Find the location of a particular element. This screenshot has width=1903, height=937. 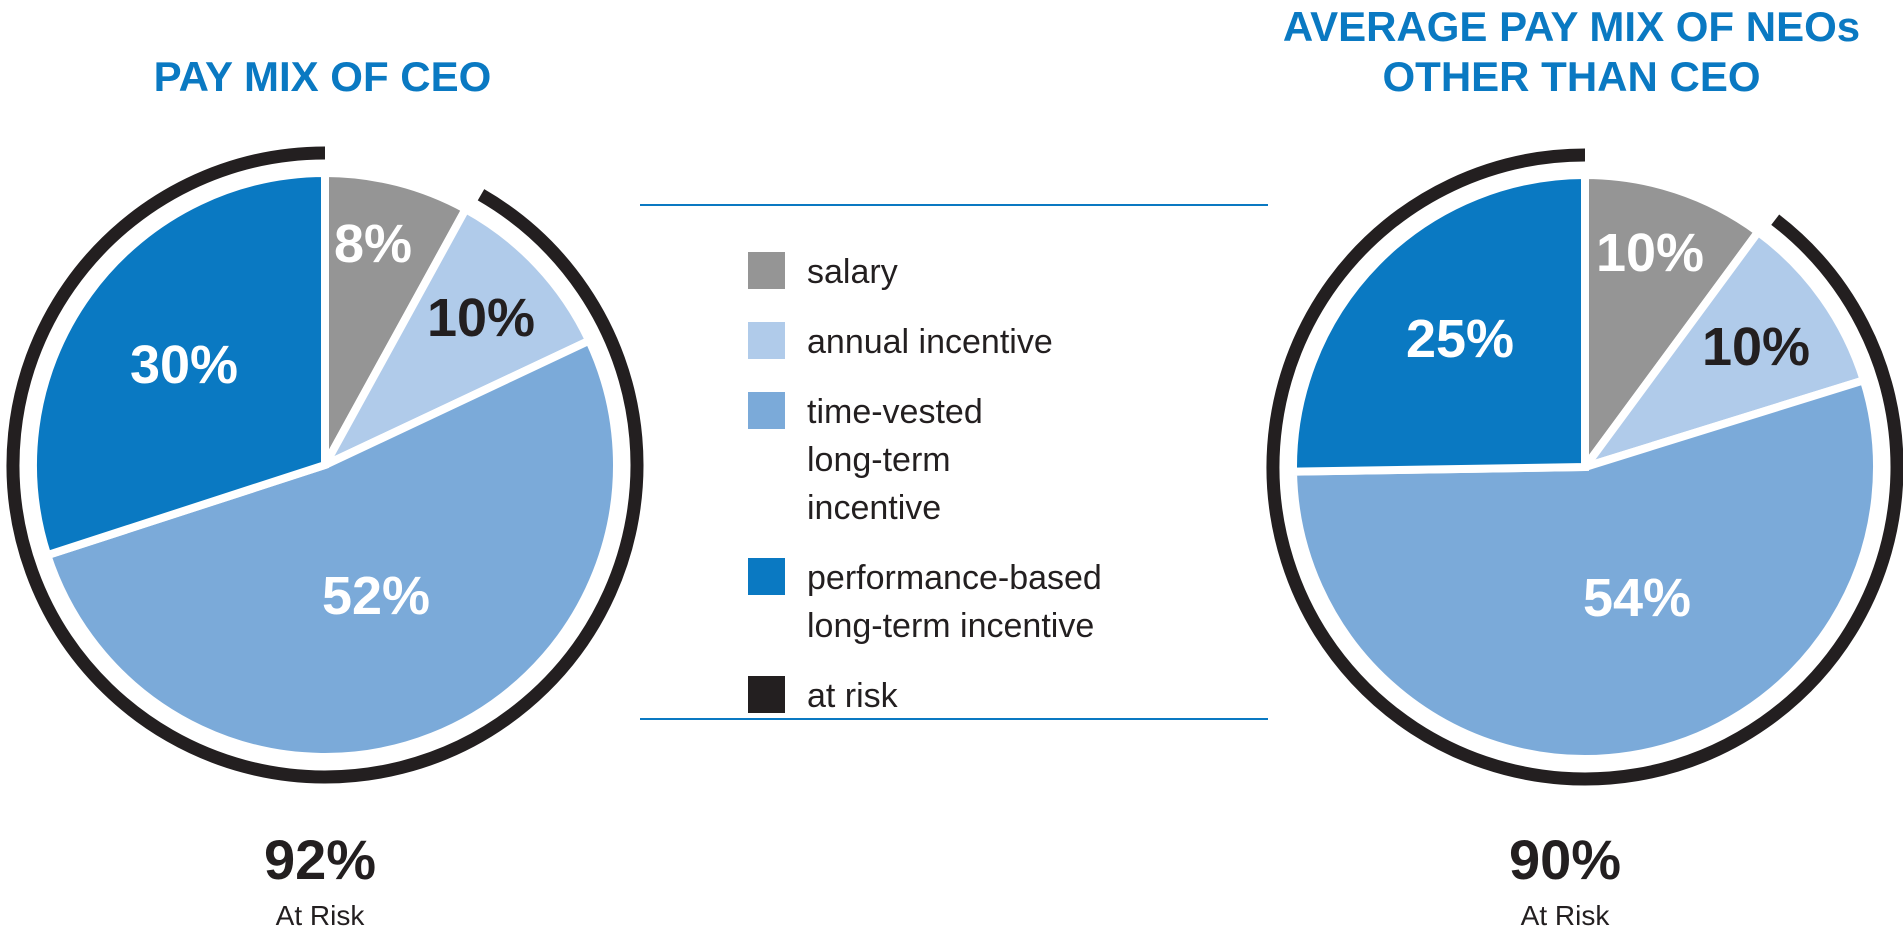

neo-slice-performance-based is located at coordinates (1439, 323).